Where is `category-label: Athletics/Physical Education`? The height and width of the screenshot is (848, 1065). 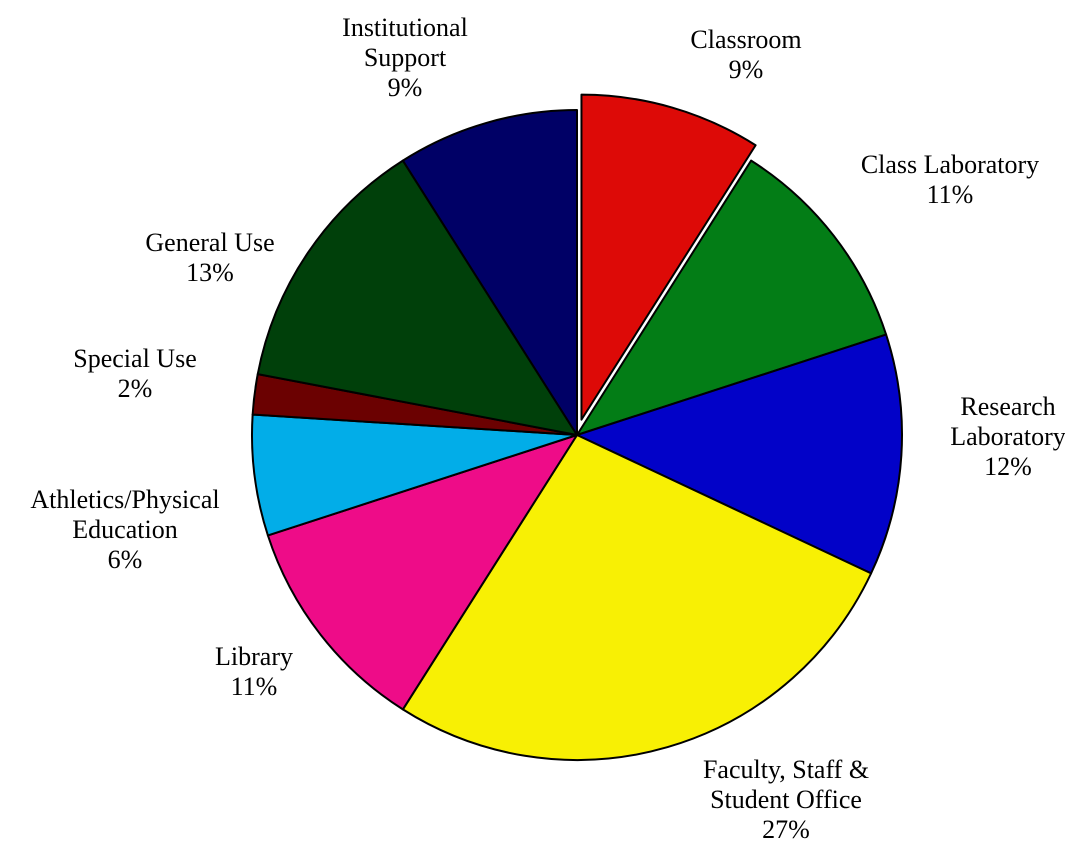 category-label: Athletics/Physical Education is located at coordinates (125, 514).